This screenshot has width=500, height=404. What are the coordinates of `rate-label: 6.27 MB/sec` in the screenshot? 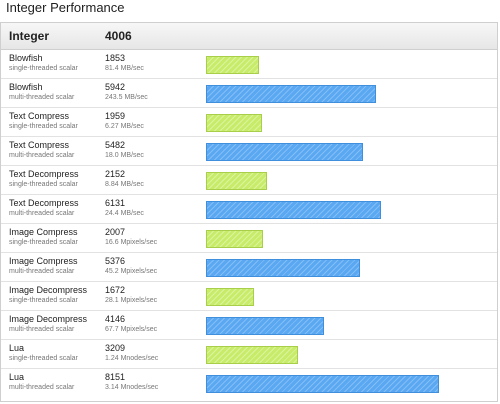 It's located at (124, 126).